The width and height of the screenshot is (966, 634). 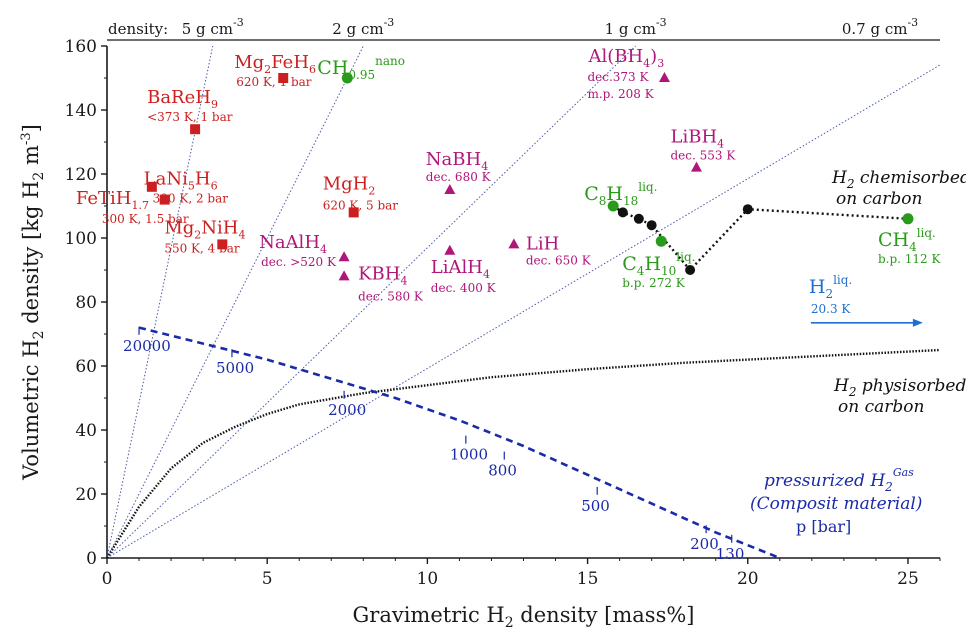 What do you see at coordinates (166, 179) in the screenshot?
I see `formula-main: LaNi` at bounding box center [166, 179].